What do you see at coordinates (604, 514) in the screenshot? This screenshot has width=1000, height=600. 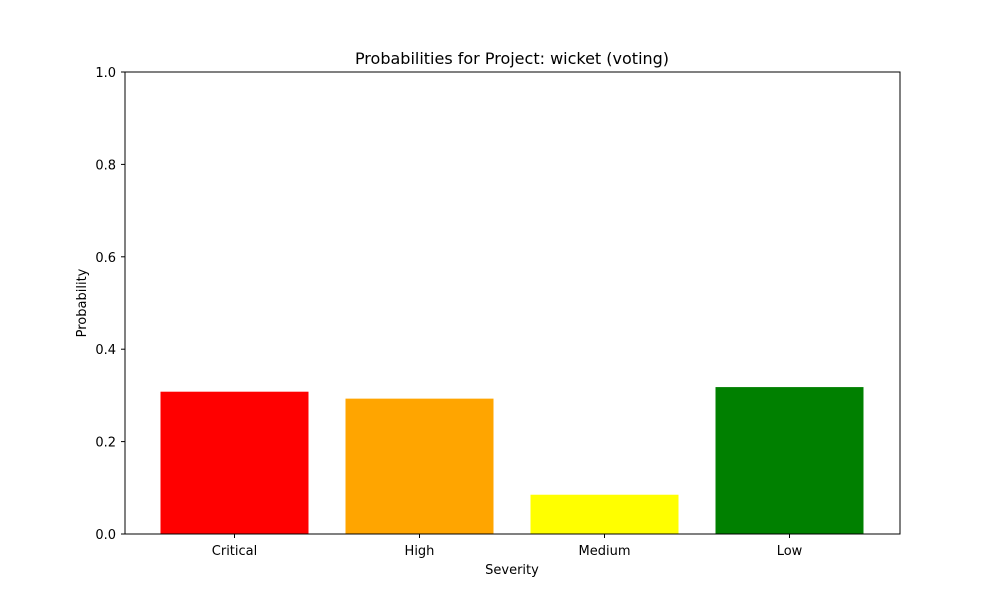 I see `bar-medium` at bounding box center [604, 514].